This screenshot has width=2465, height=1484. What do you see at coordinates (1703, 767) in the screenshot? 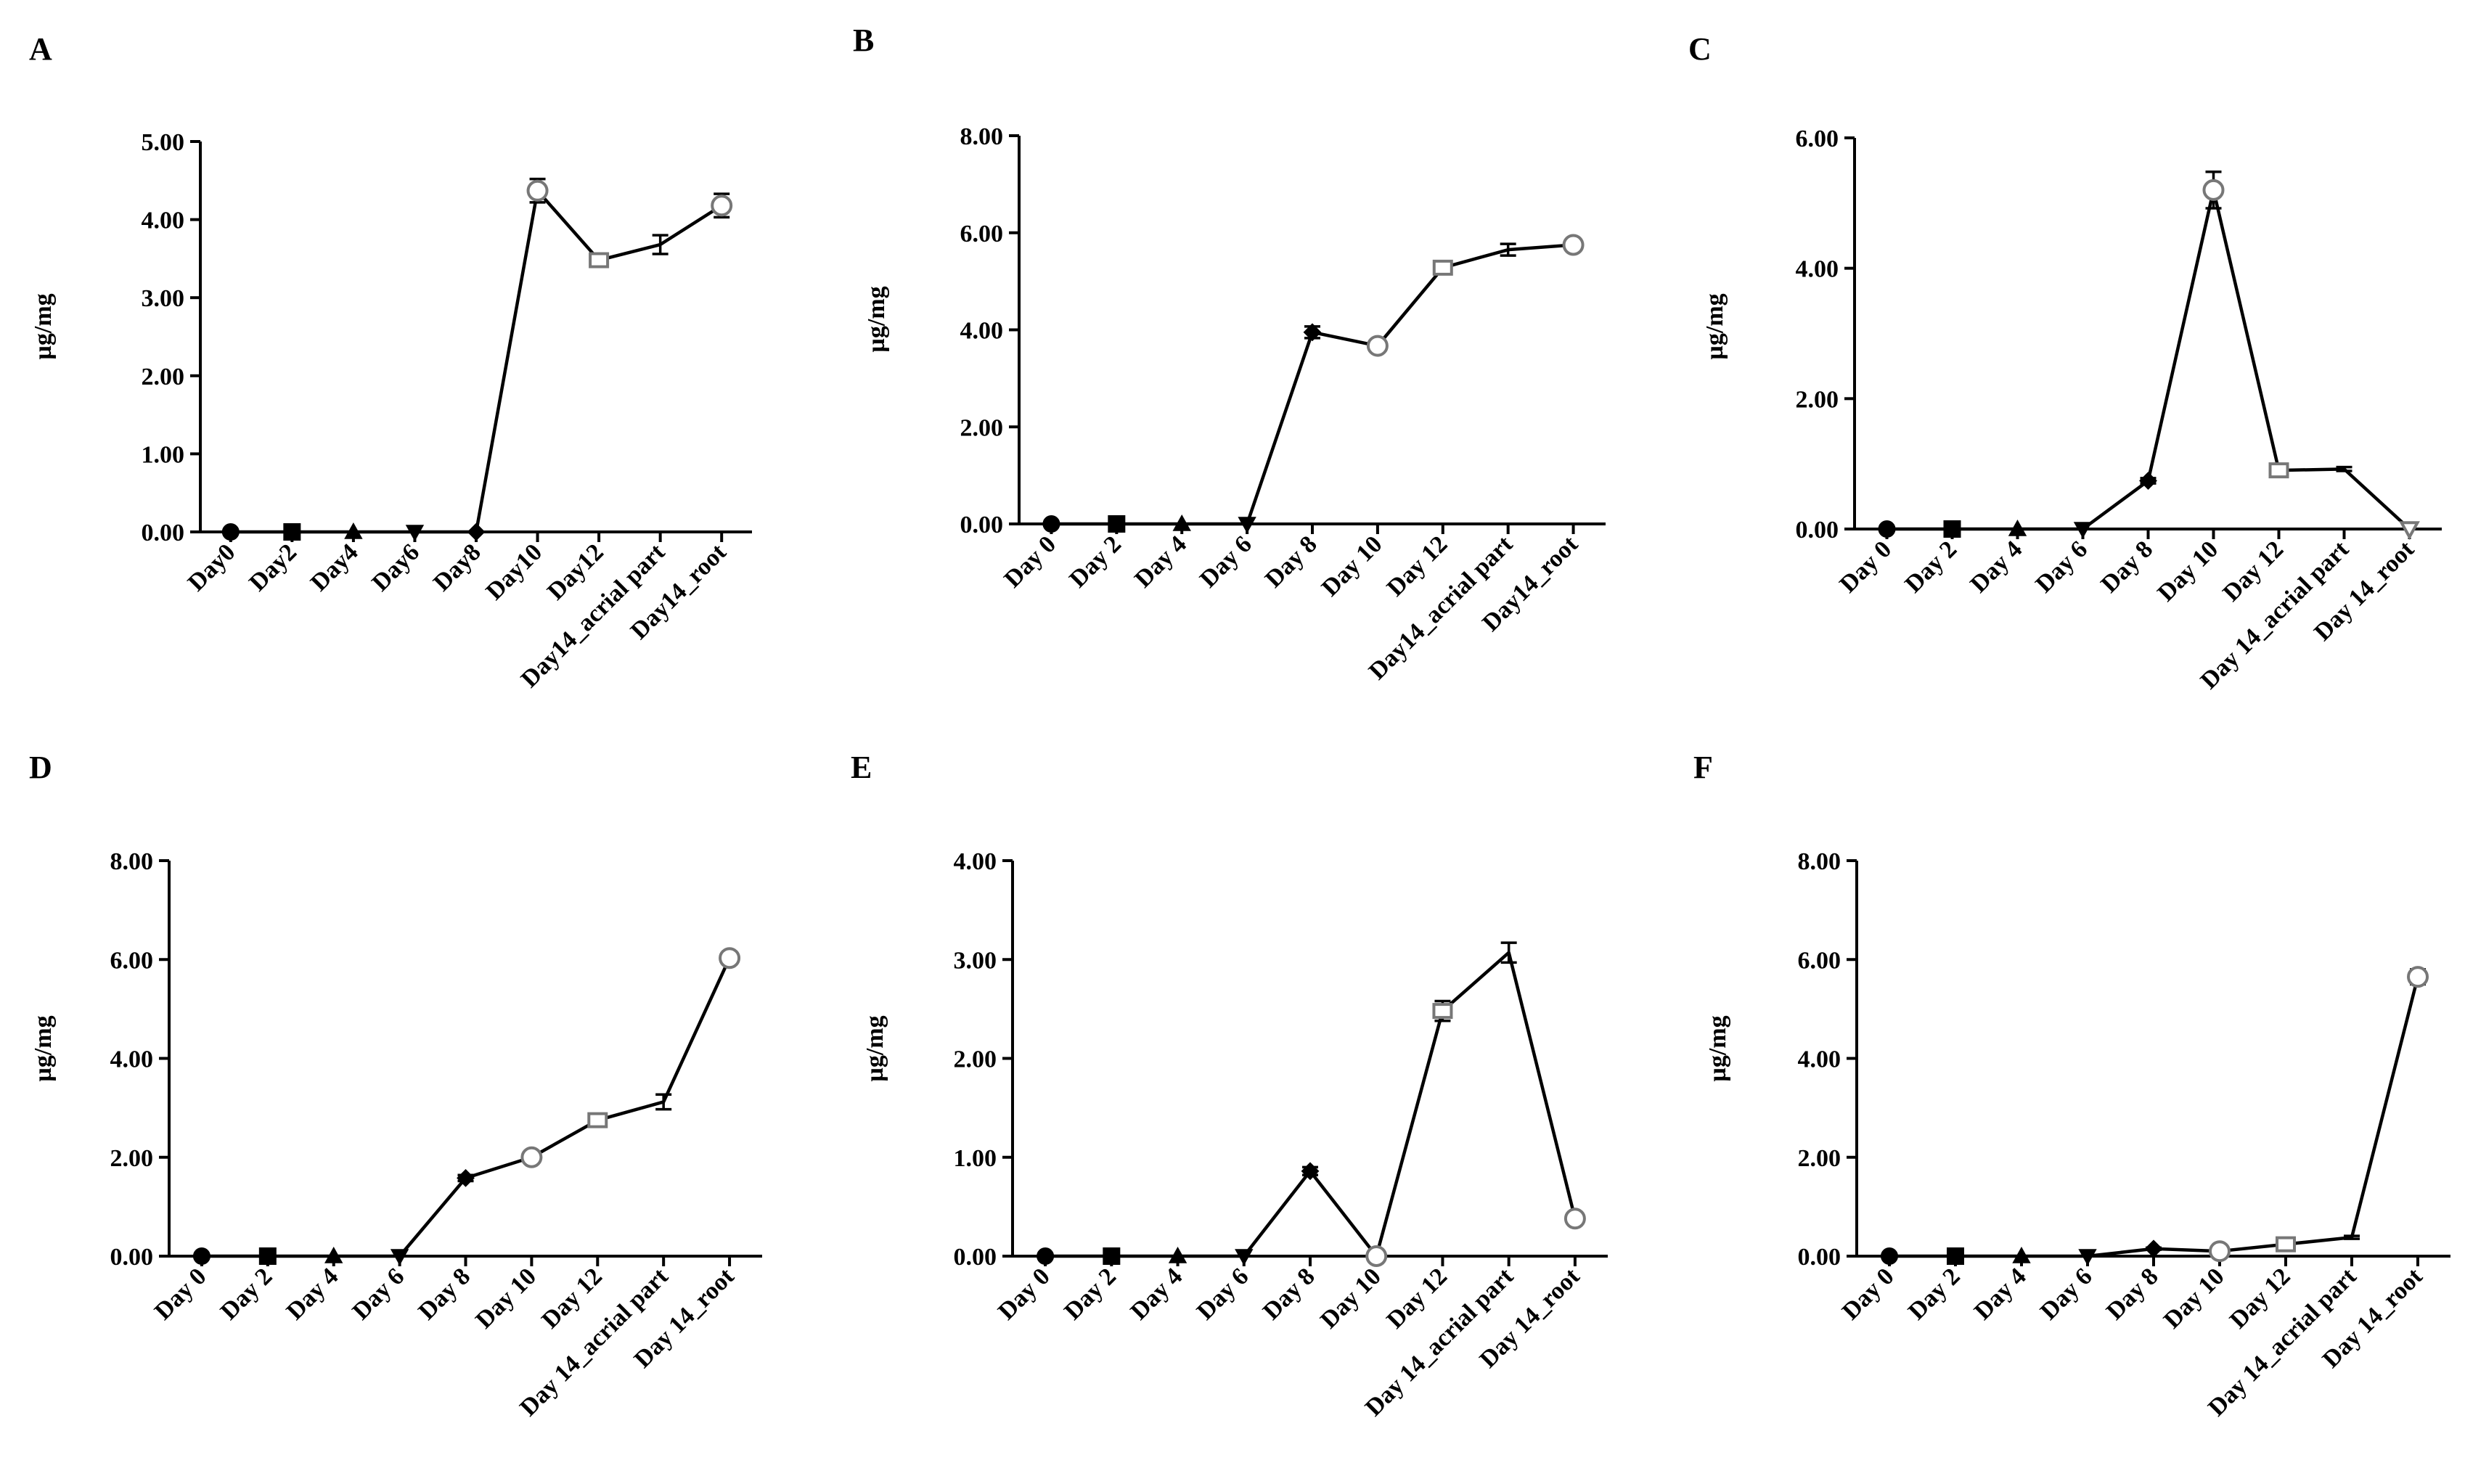
I see `panel-f-letter: F` at bounding box center [1703, 767].